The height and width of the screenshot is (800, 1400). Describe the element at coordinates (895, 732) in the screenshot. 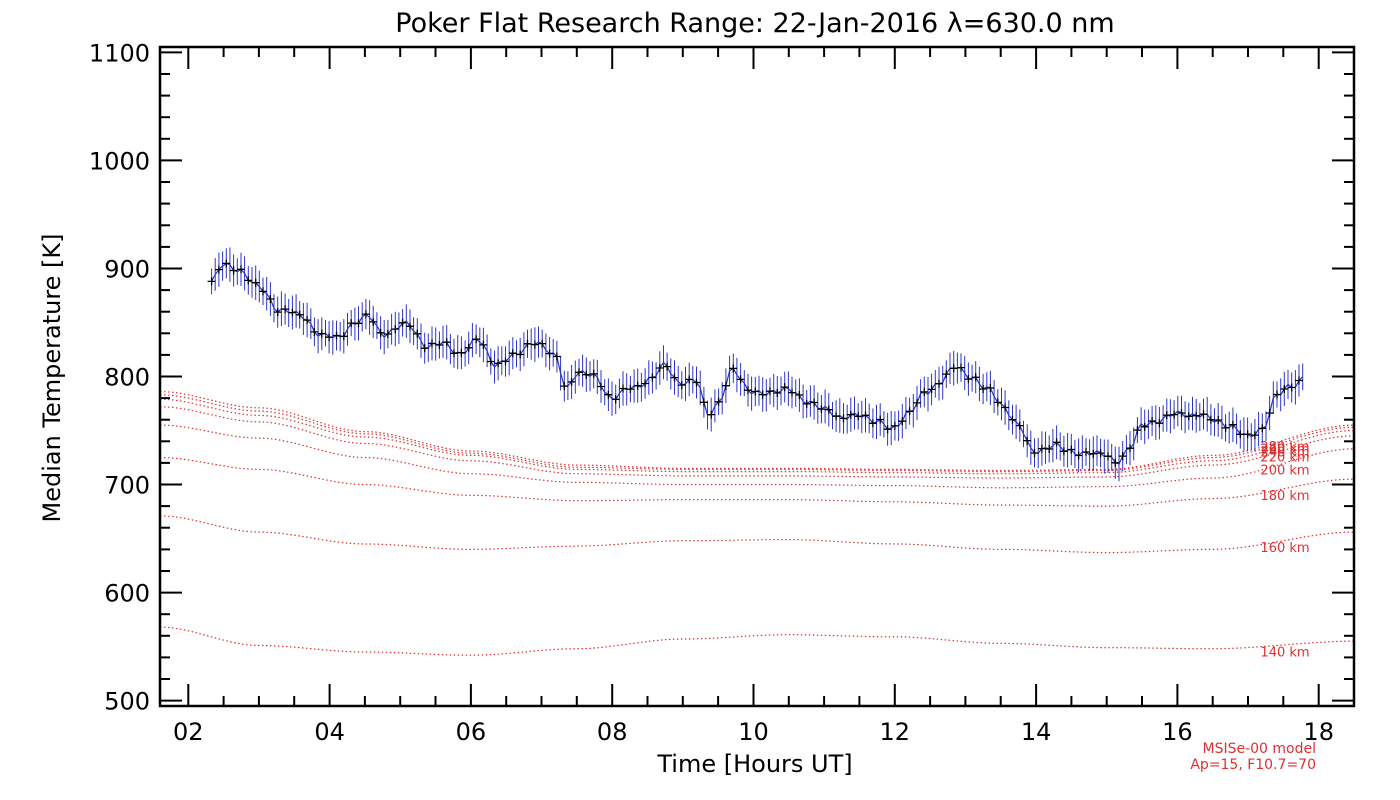

I see `x-tick-label: 12` at that location.